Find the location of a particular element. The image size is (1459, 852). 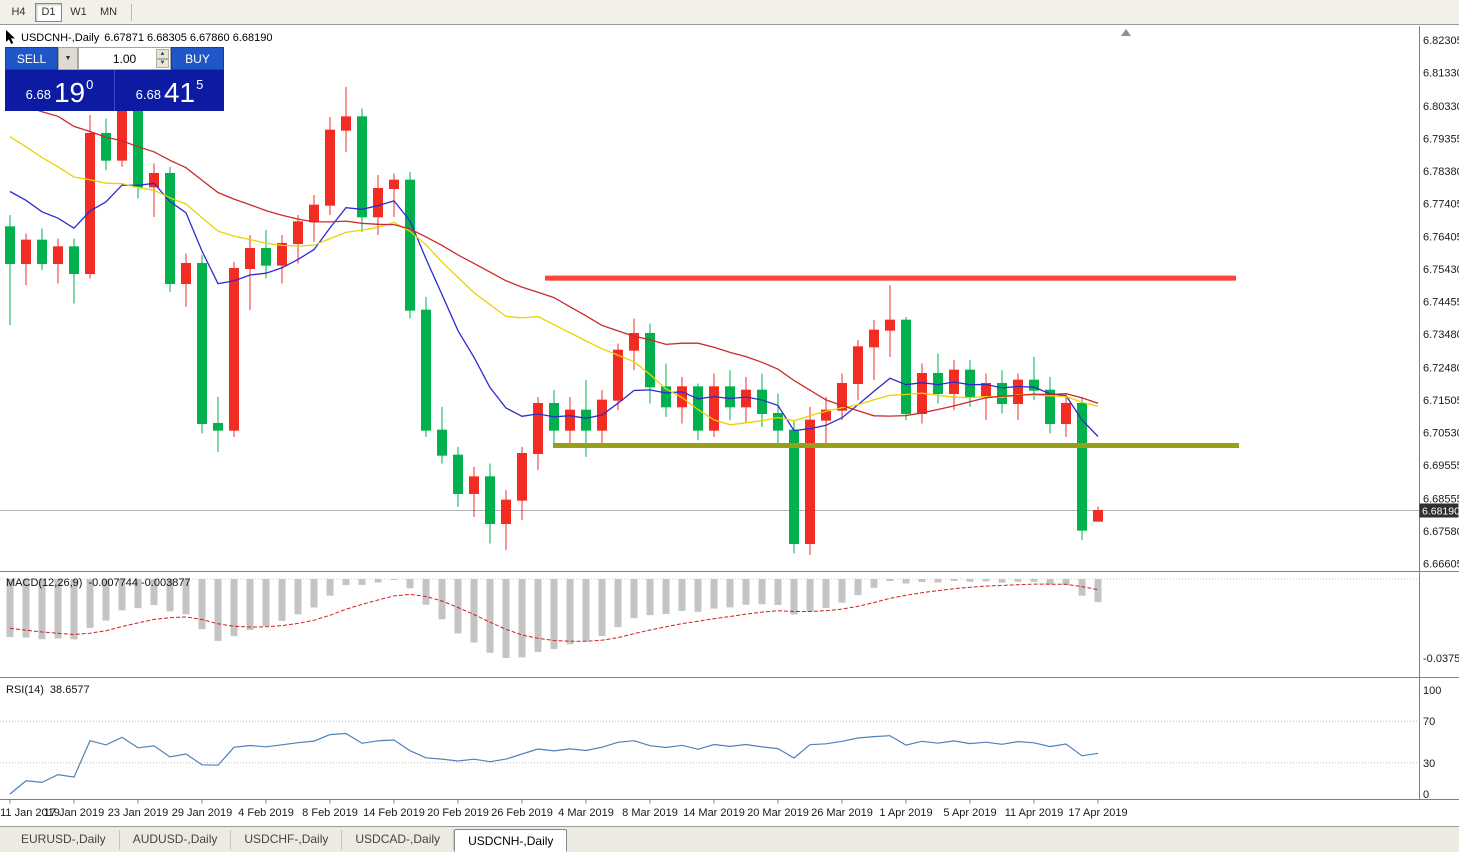

timeframe-toolbar: H4 D1 W1 MN is located at coordinates (729, 12).